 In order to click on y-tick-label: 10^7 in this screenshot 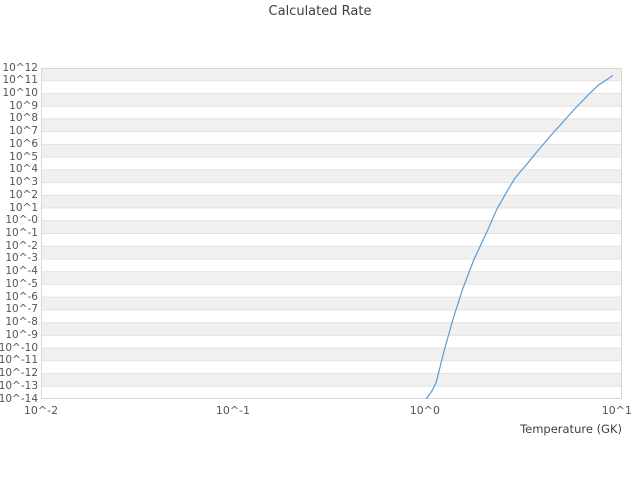, I will do `click(23, 131)`.